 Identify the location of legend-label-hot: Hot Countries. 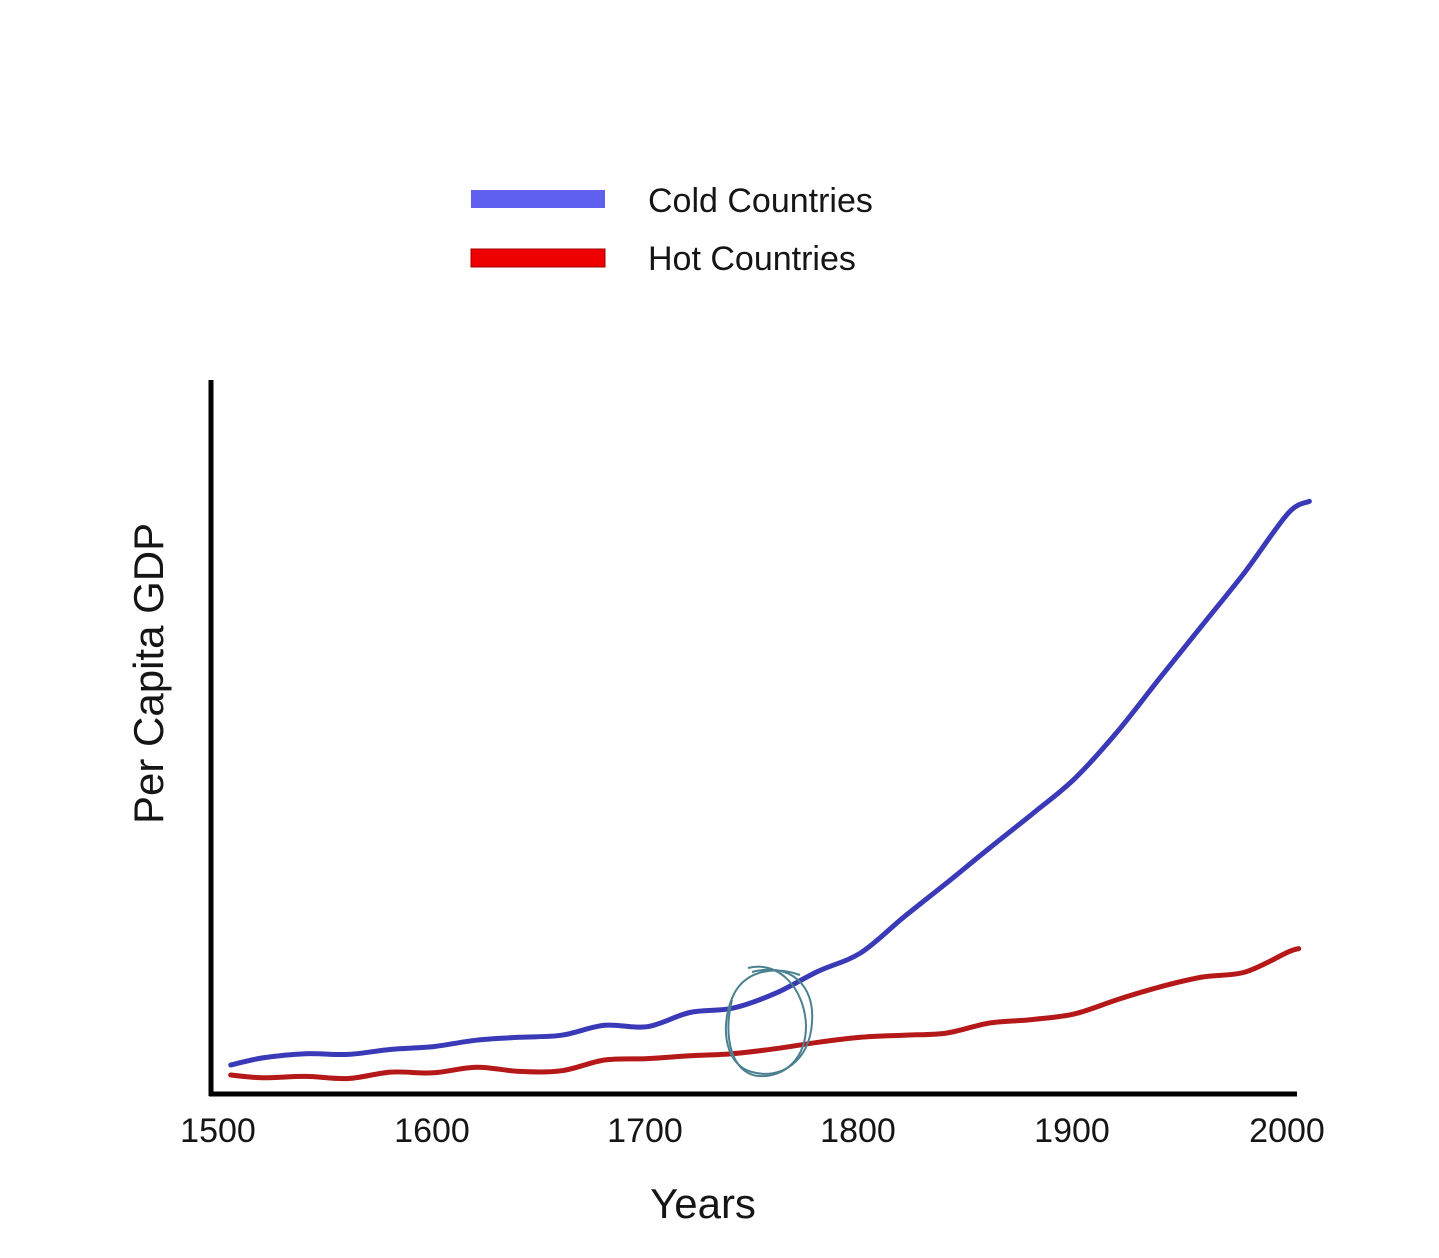
(752, 259).